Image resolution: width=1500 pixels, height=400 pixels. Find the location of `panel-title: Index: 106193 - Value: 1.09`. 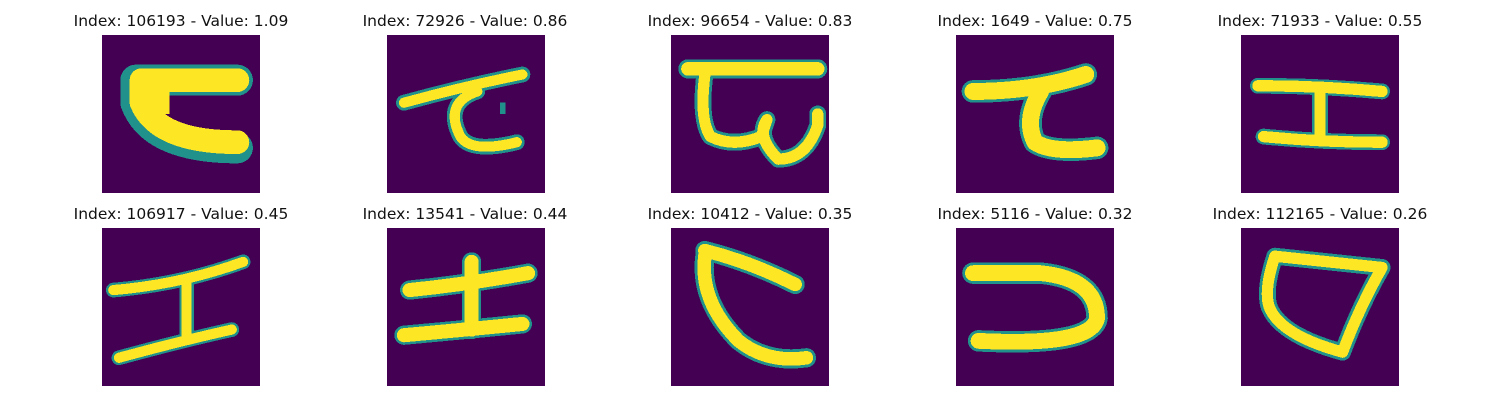

panel-title: Index: 106193 - Value: 1.09 is located at coordinates (181, 21).